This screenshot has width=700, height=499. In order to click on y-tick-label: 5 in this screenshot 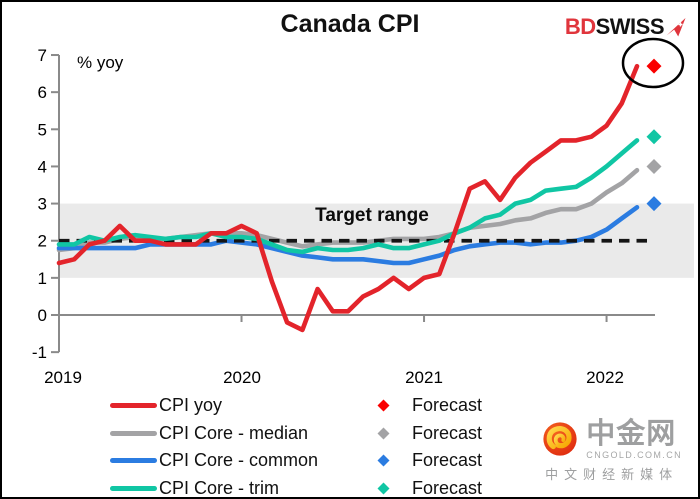, I will do `click(42, 129)`.